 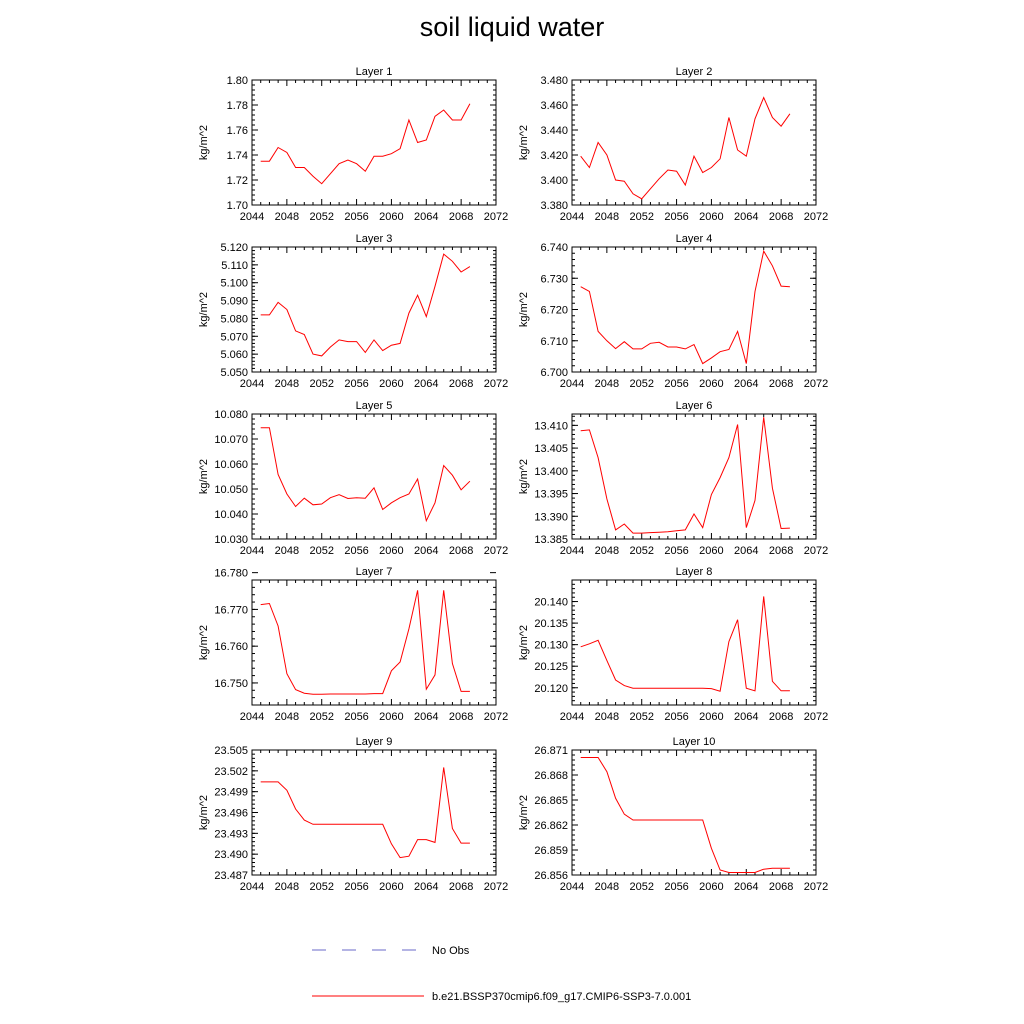 What do you see at coordinates (374, 742) in the screenshot?
I see `panel-title: Layer 9` at bounding box center [374, 742].